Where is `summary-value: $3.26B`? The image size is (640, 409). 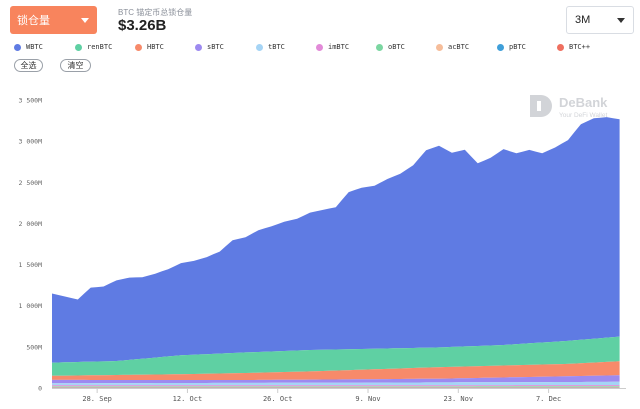 summary-value: $3.26B is located at coordinates (142, 25).